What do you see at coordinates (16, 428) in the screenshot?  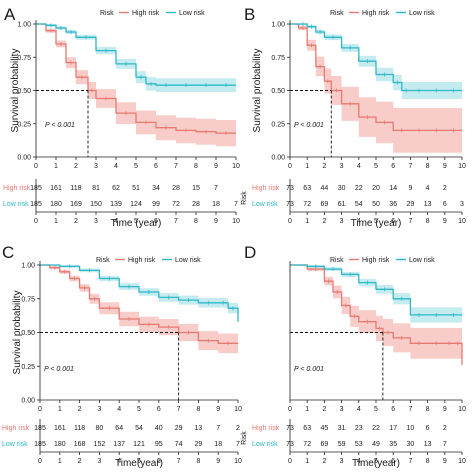 I see `risk-row-label-high: High risk` at bounding box center [16, 428].